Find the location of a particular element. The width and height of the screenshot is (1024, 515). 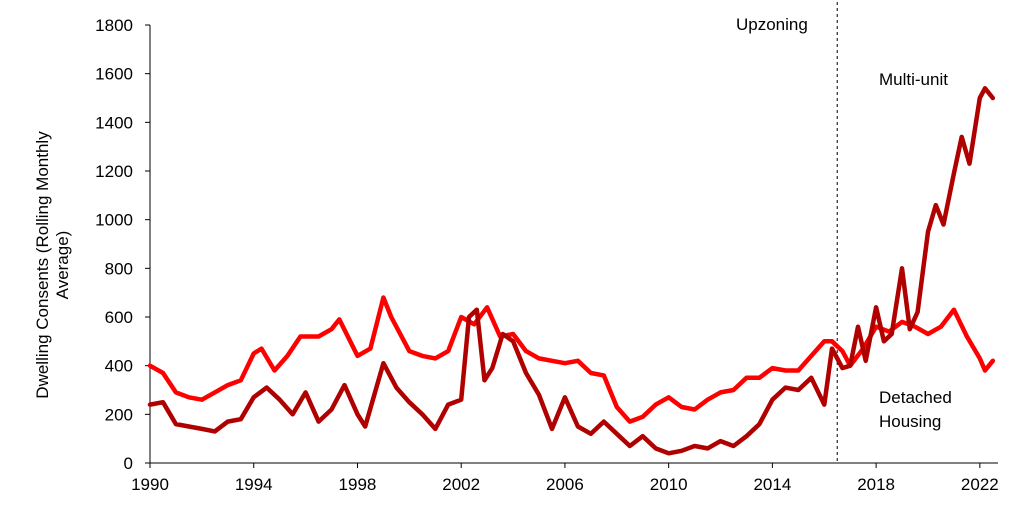

y-tick-label: 800 is located at coordinates (119, 268).